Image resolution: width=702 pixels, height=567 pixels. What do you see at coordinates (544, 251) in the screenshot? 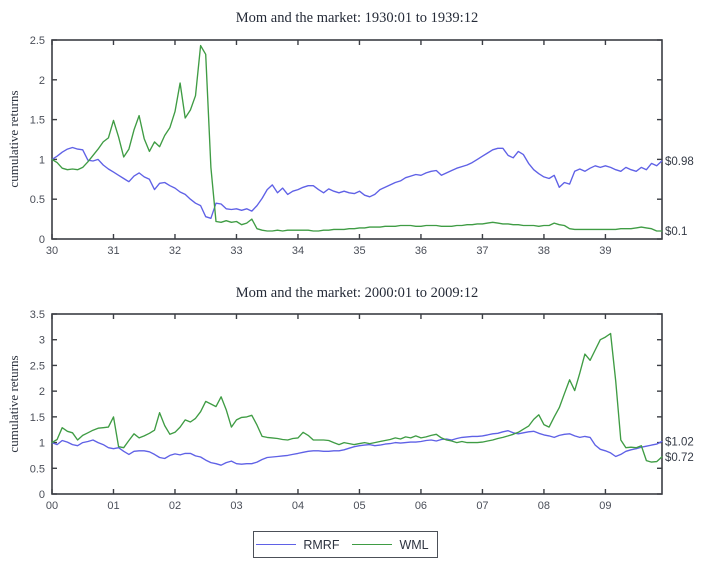
I see `x-tick-label: 38` at bounding box center [544, 251].